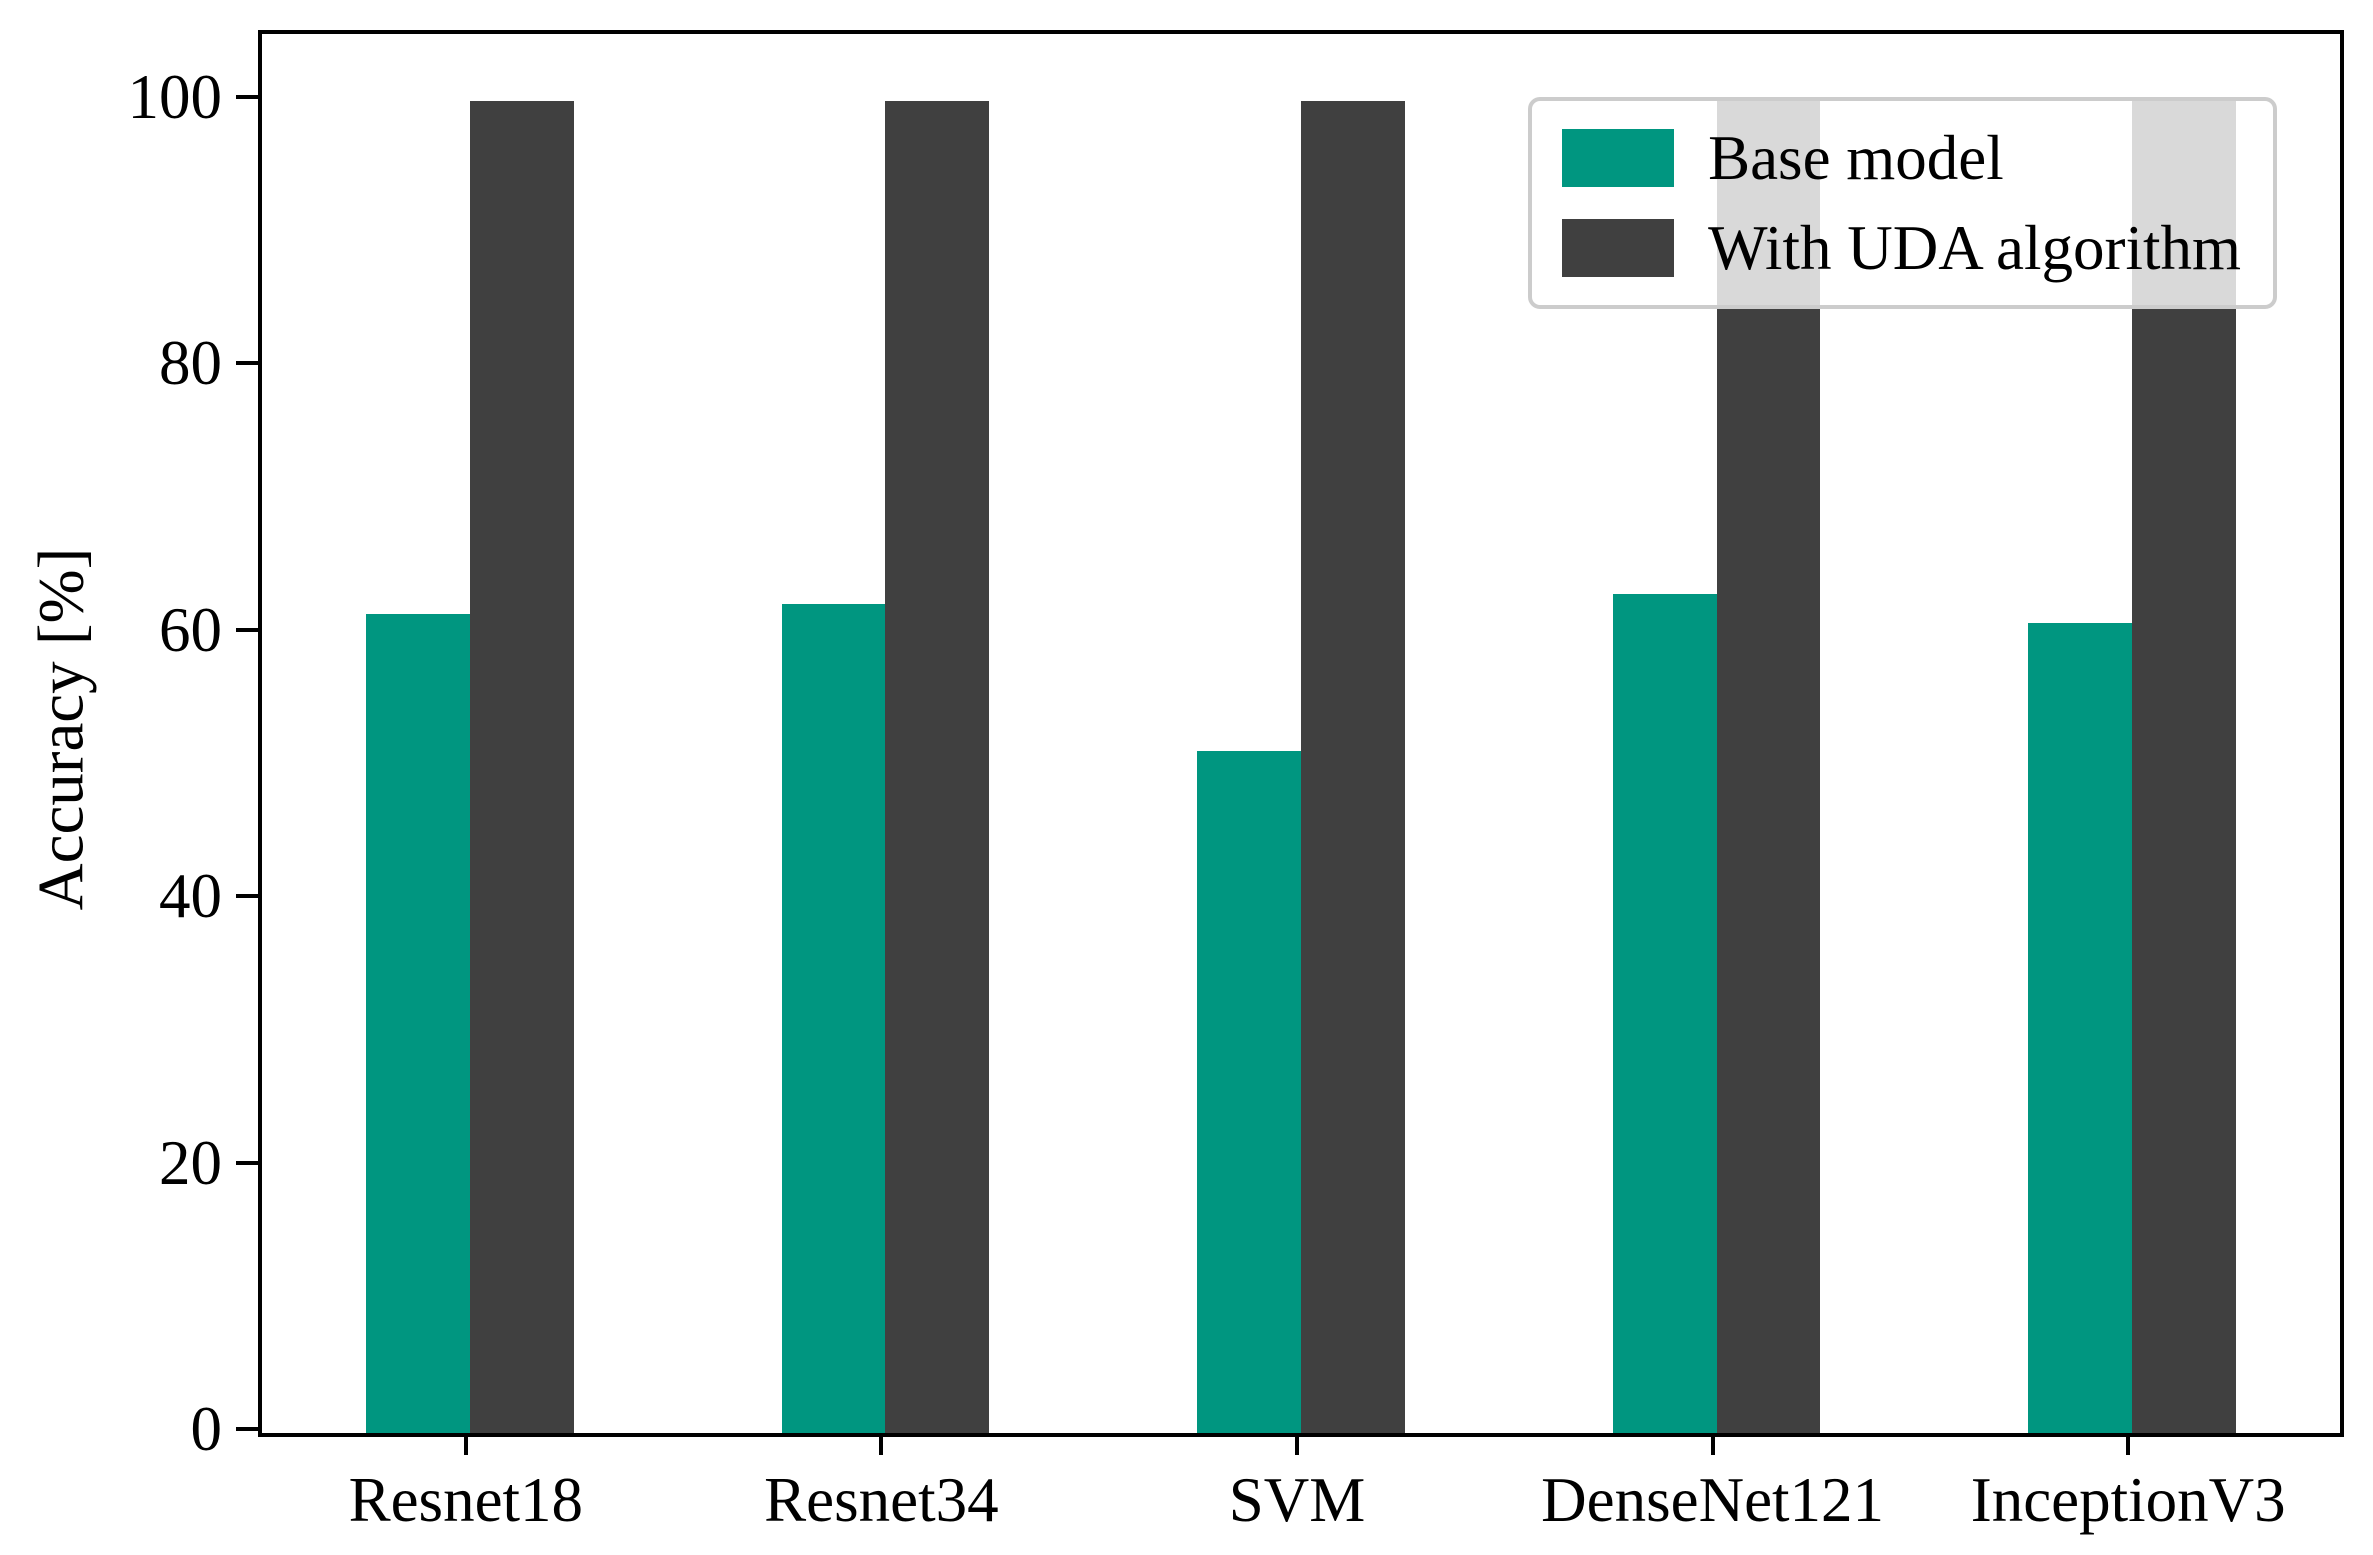  I want to click on y-tick-label-0: 0, so click(206, 1429).